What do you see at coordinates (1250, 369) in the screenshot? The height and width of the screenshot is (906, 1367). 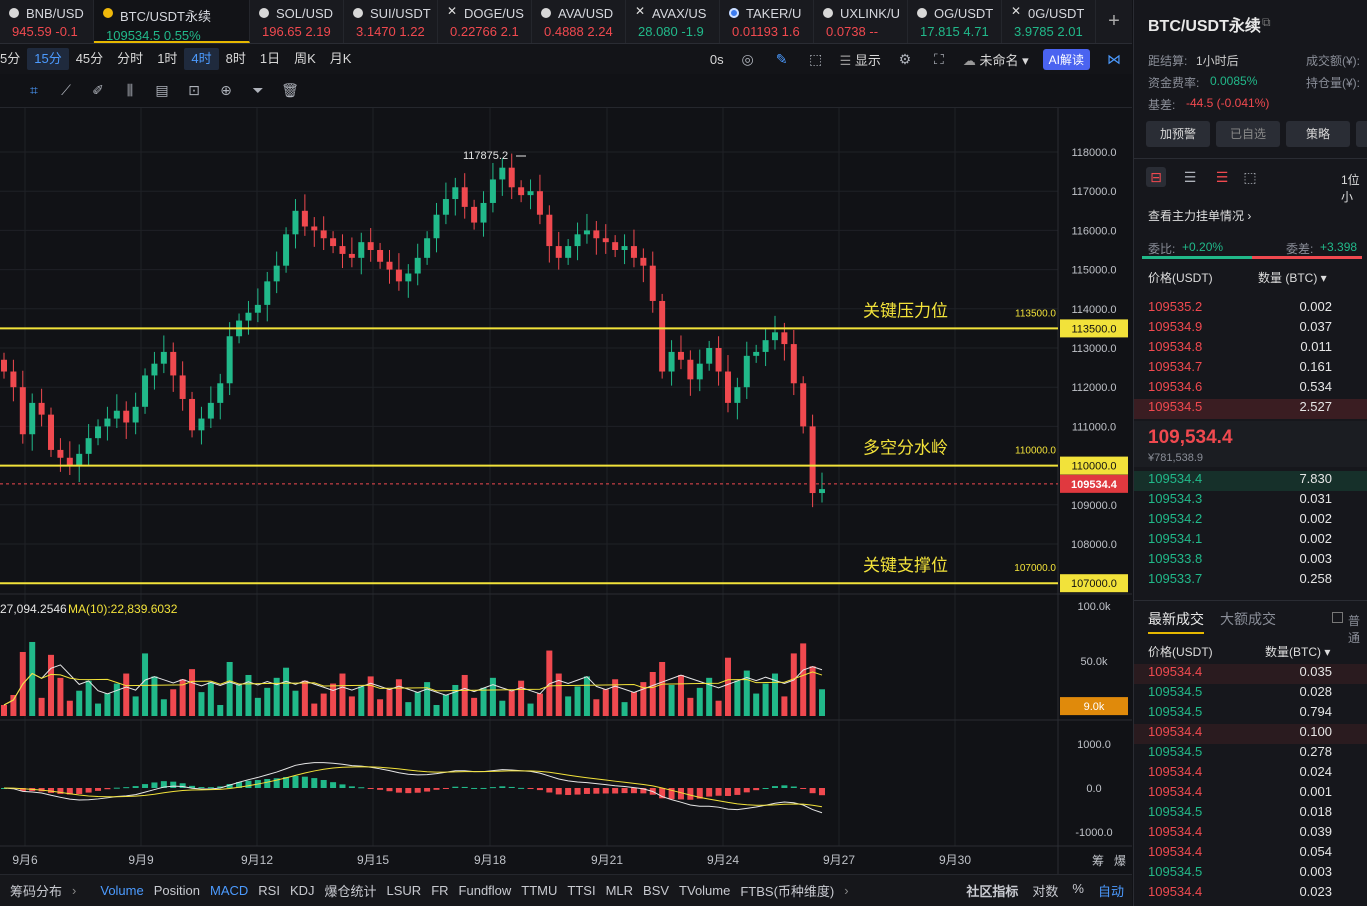 I see `order-row: 109534.7 0.161` at bounding box center [1250, 369].